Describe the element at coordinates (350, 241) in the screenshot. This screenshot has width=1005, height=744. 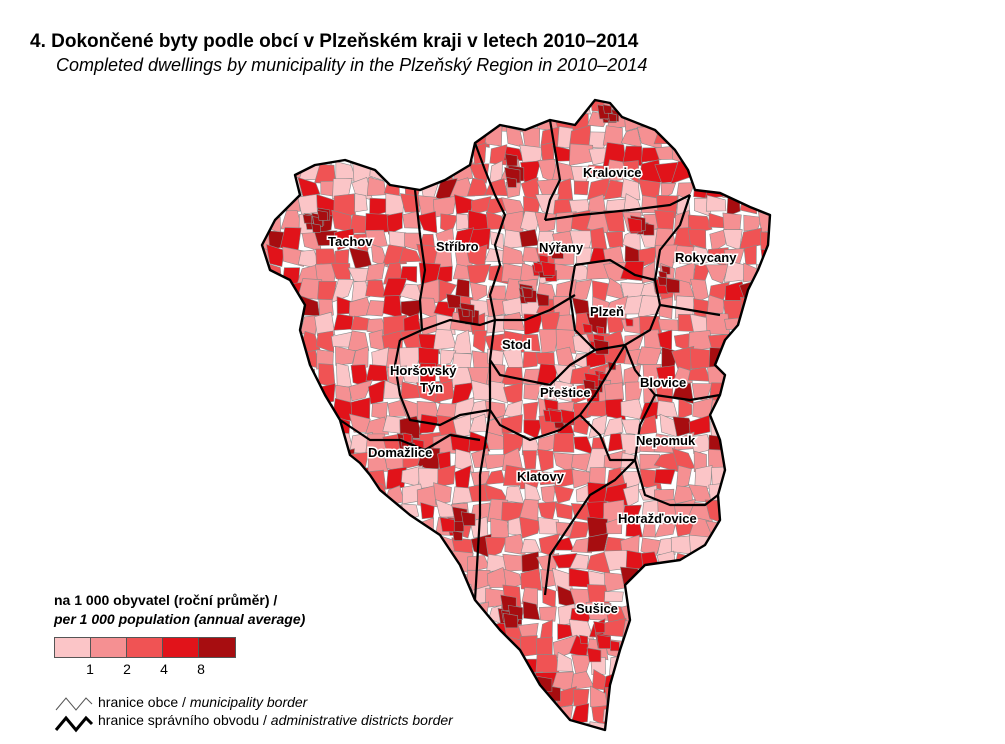
I see `district-label-tachov: Tachov` at that location.